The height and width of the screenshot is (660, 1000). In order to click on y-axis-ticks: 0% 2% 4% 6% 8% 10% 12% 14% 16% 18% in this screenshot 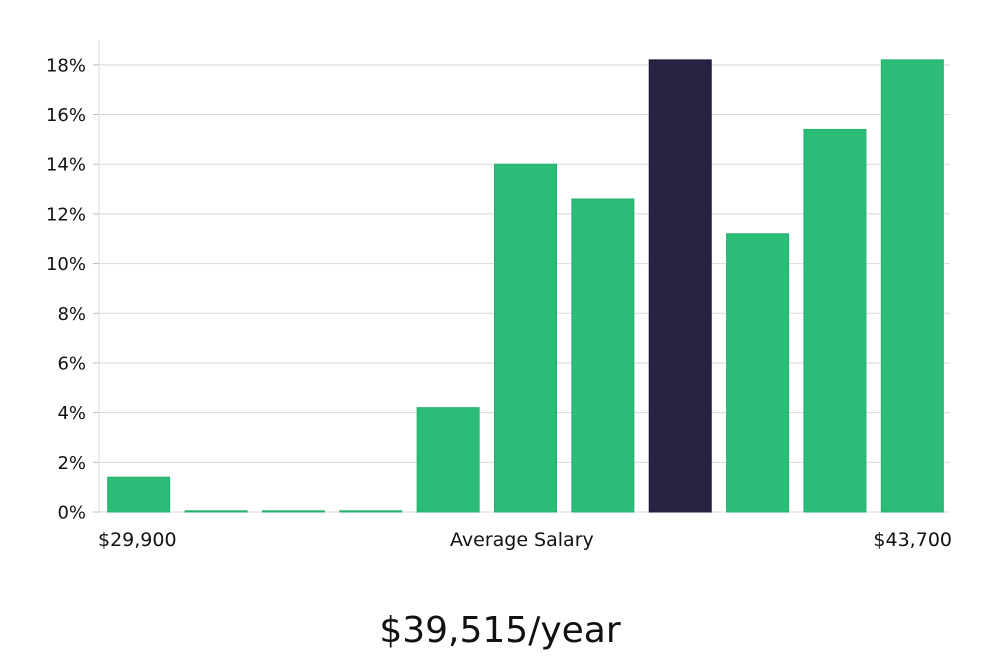, I will do `click(72, 289)`.